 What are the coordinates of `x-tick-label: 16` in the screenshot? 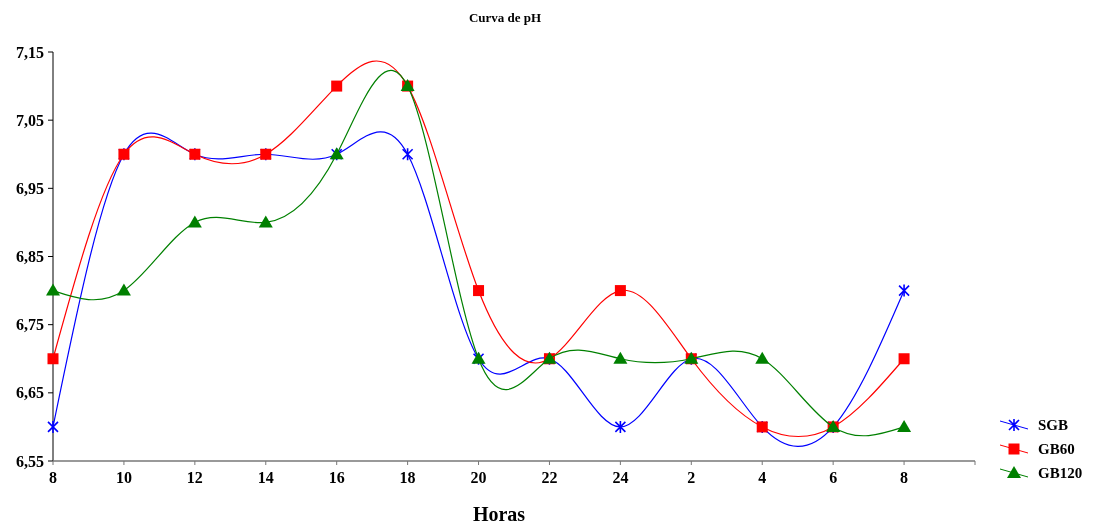 It's located at (336, 477).